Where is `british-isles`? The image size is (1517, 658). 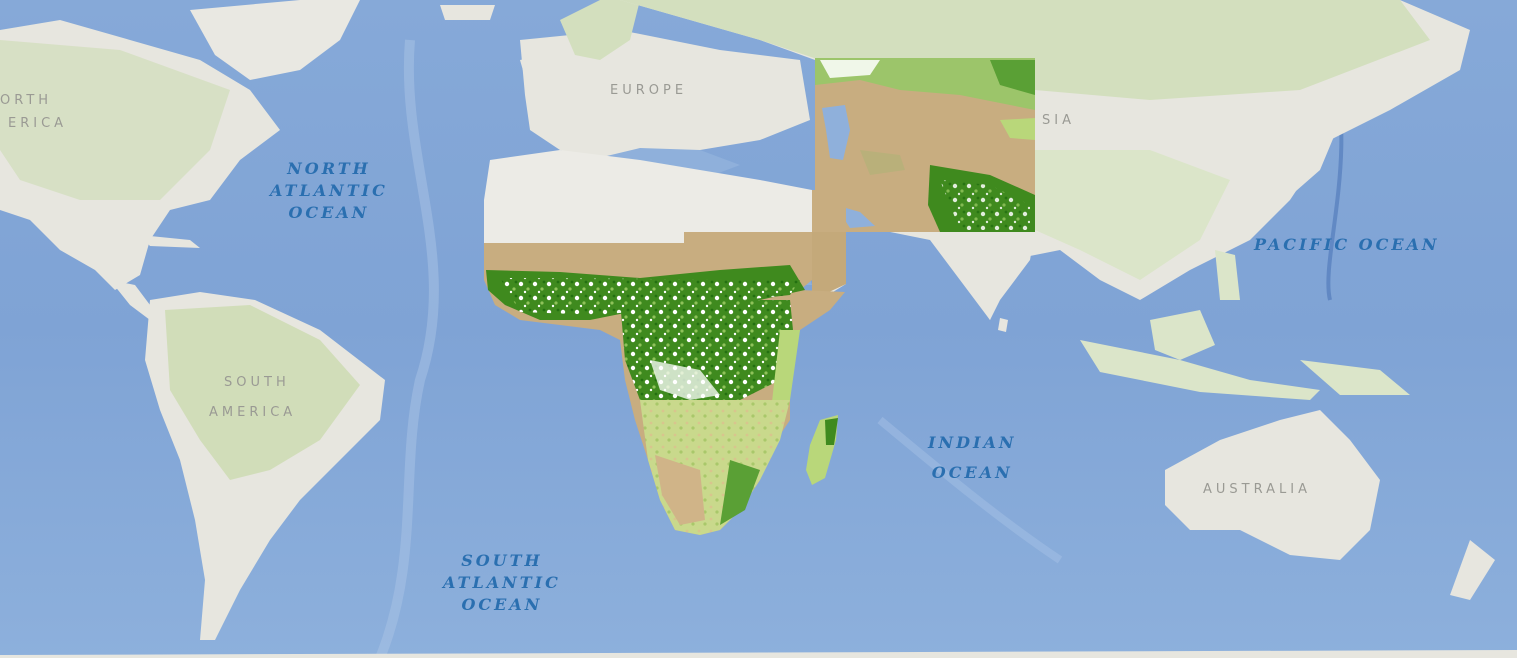
british-isles is located at coordinates (534, 75).